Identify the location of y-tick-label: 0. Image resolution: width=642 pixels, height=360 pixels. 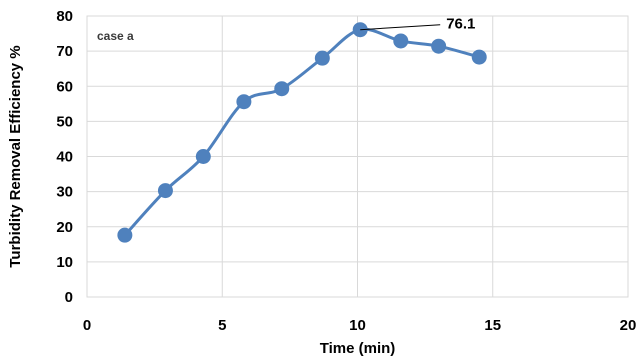
(69, 297).